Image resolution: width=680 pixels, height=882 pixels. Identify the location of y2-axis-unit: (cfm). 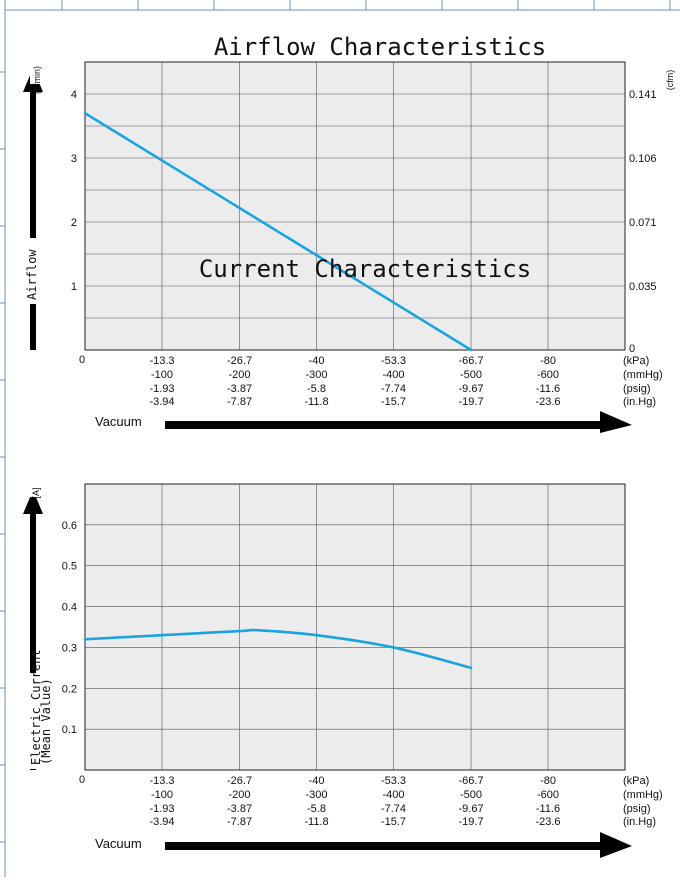
(670, 80).